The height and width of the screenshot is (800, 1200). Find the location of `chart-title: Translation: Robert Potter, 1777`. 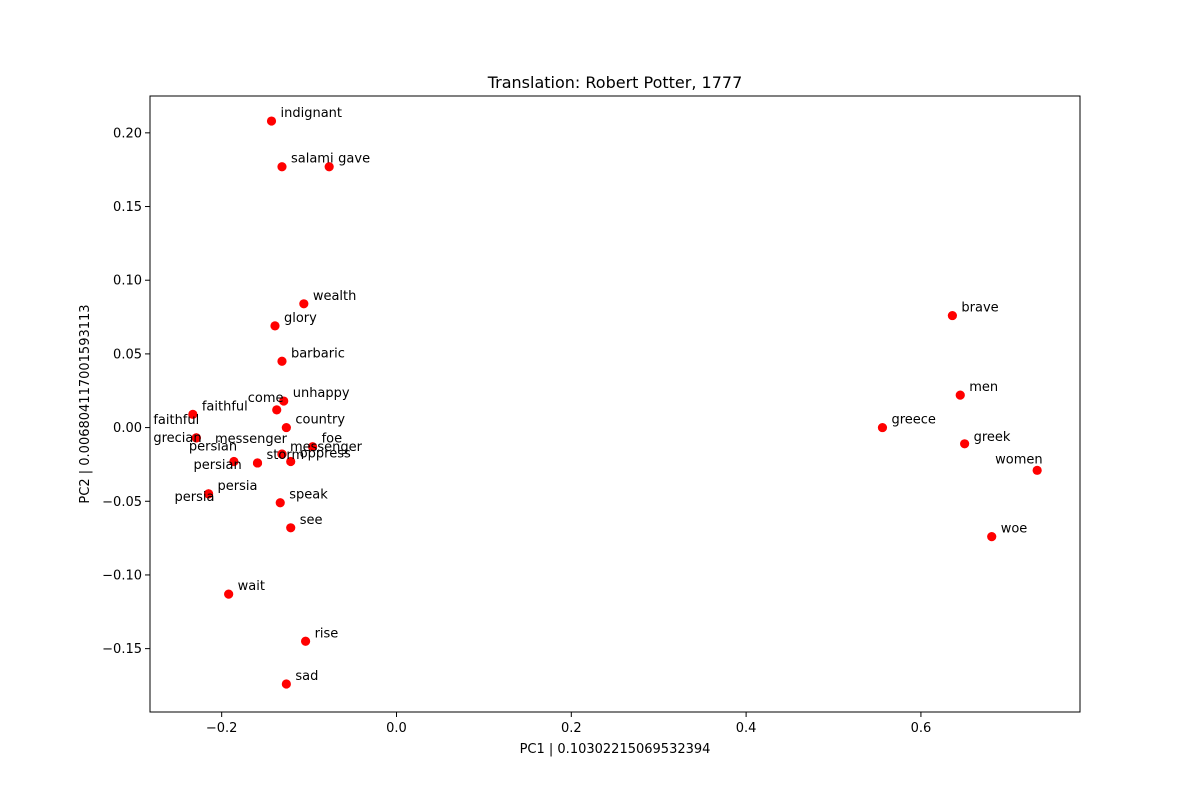

chart-title: Translation: Robert Potter, 1777 is located at coordinates (615, 82).